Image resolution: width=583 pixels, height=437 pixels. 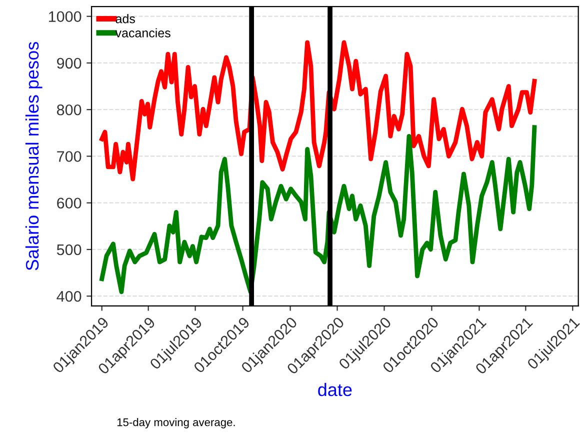 What do you see at coordinates (176, 423) in the screenshot?
I see `text: 15-day moving average.` at bounding box center [176, 423].